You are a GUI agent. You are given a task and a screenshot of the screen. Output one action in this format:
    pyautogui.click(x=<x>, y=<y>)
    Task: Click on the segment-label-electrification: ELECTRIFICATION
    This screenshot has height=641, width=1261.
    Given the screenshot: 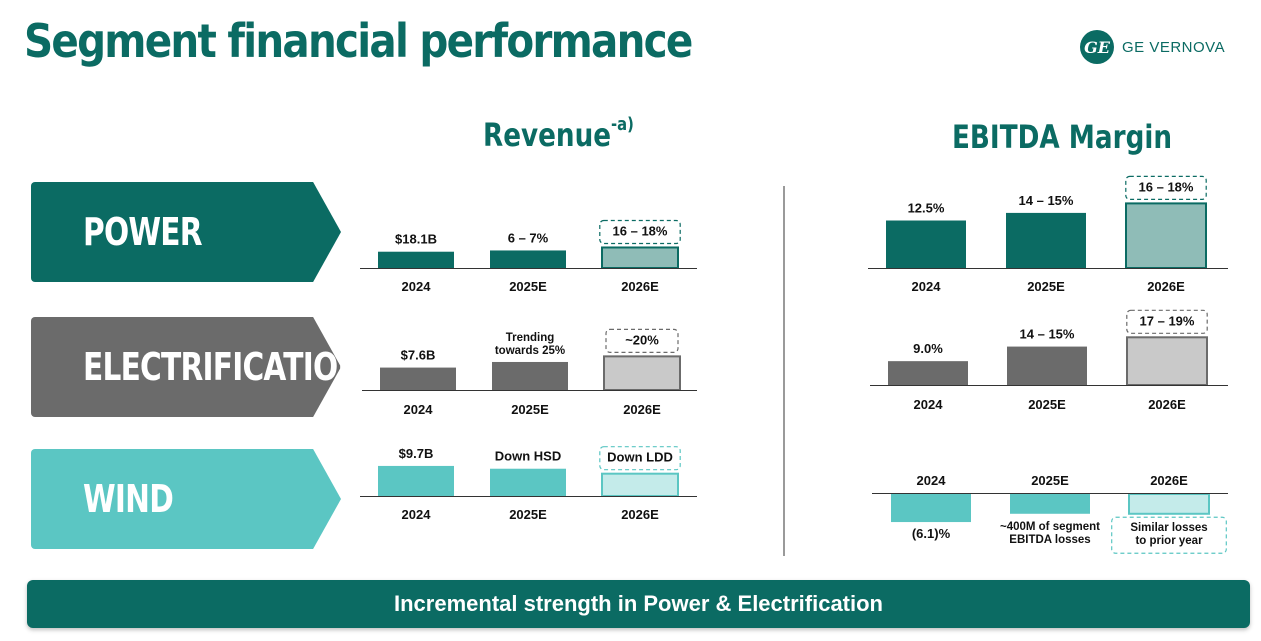 What is the action you would take?
    pyautogui.click(x=222, y=367)
    